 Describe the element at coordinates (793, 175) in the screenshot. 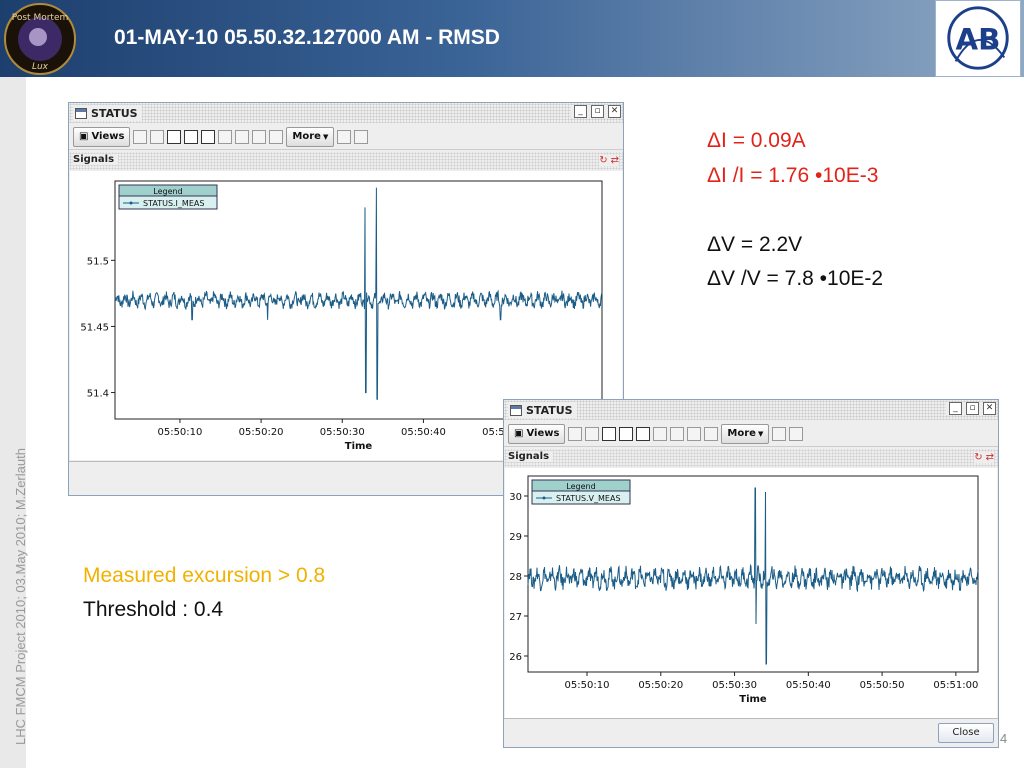

I see `delta-i-rel-text: ΔI /I = 1.76 •10E-3` at that location.